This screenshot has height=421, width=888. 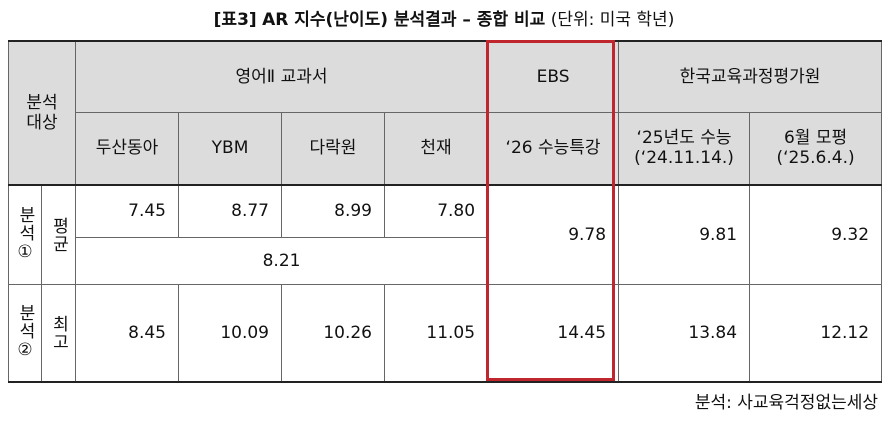 What do you see at coordinates (436, 148) in the screenshot?
I see `header-chunjae: 천재` at bounding box center [436, 148].